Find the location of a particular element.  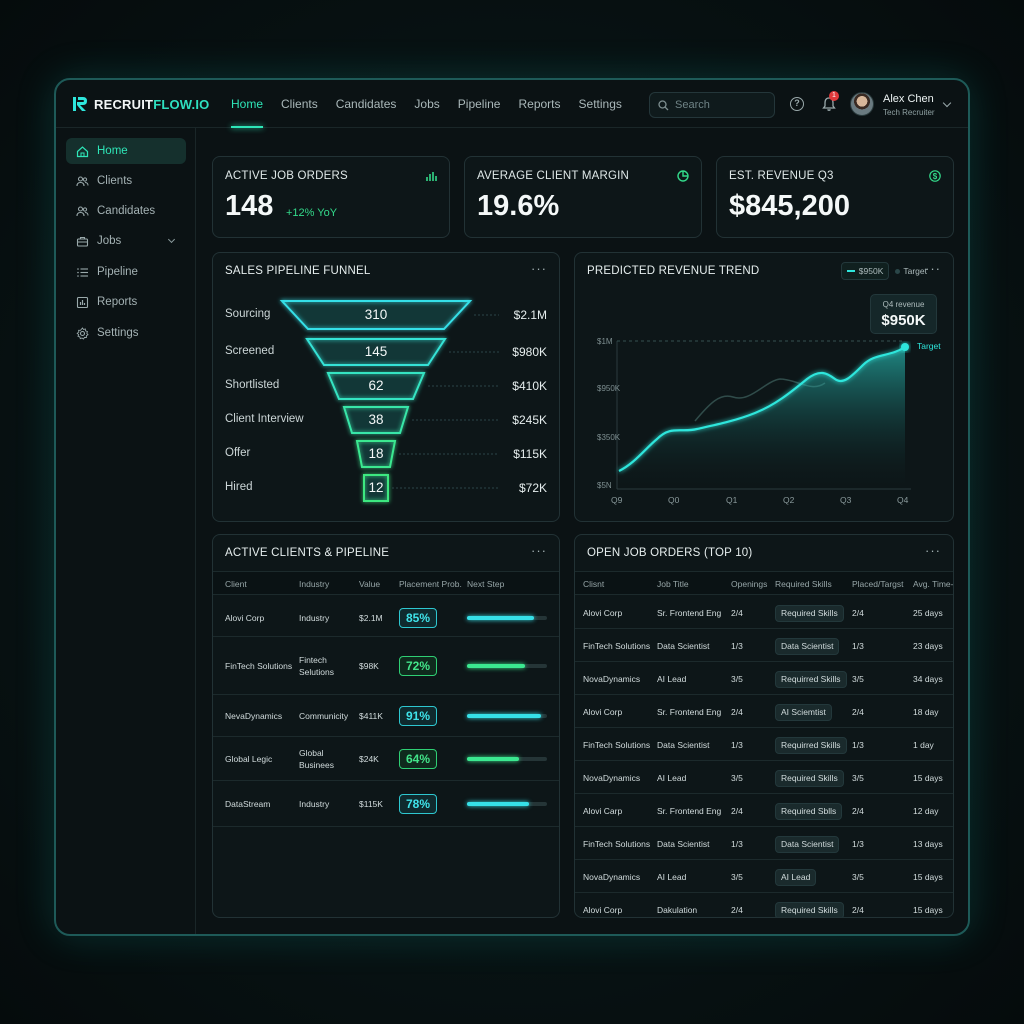

client-name: DataStream is located at coordinates (248, 804).